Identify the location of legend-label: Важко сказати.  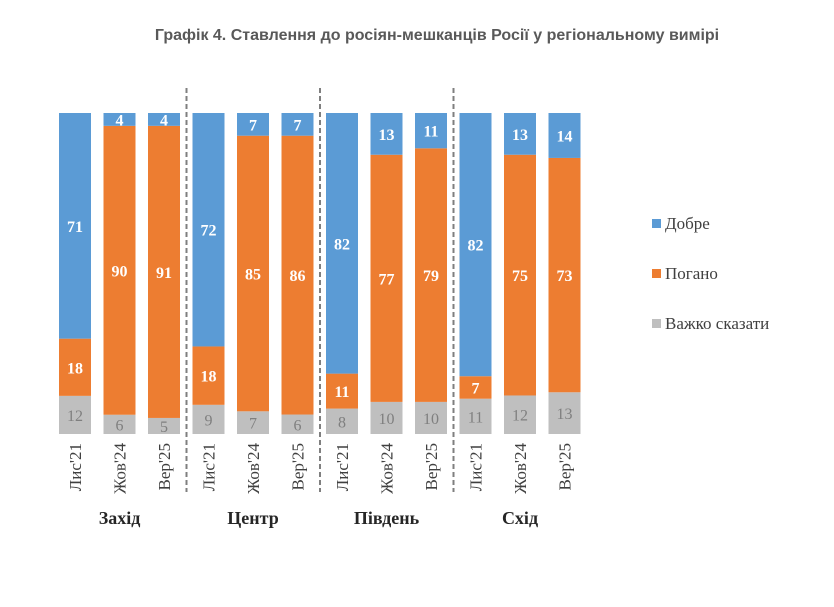
(717, 323).